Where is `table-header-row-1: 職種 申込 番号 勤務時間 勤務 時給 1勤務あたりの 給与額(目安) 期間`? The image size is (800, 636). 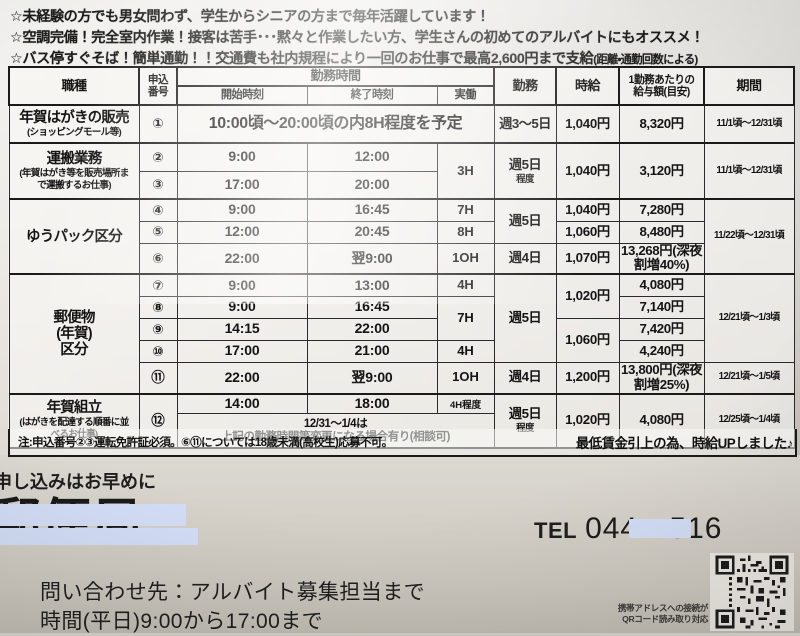
table-header-row-1: 職種 申込 番号 勤務時間 勤務 時給 1勤務あたりの 給与額(目安) 期間 is located at coordinates (402, 86).